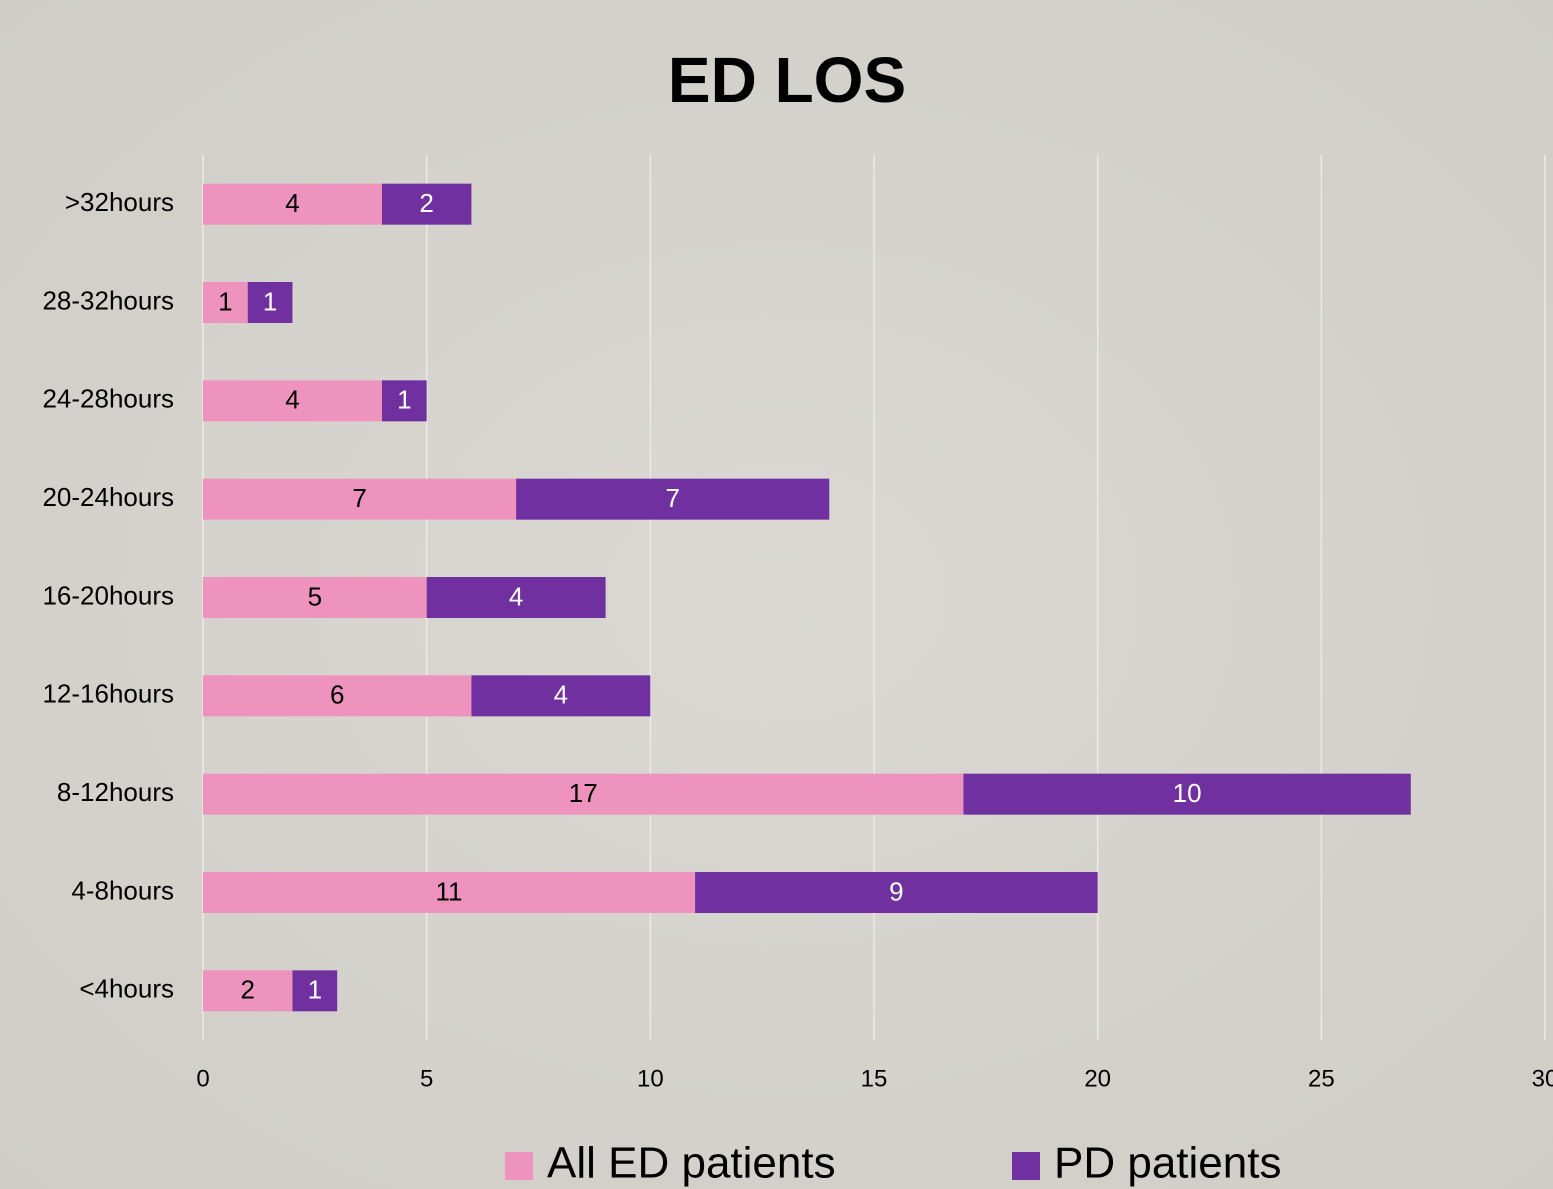 This screenshot has height=1189, width=1553. What do you see at coordinates (426, 1078) in the screenshot?
I see `x-tick-label: 5` at bounding box center [426, 1078].